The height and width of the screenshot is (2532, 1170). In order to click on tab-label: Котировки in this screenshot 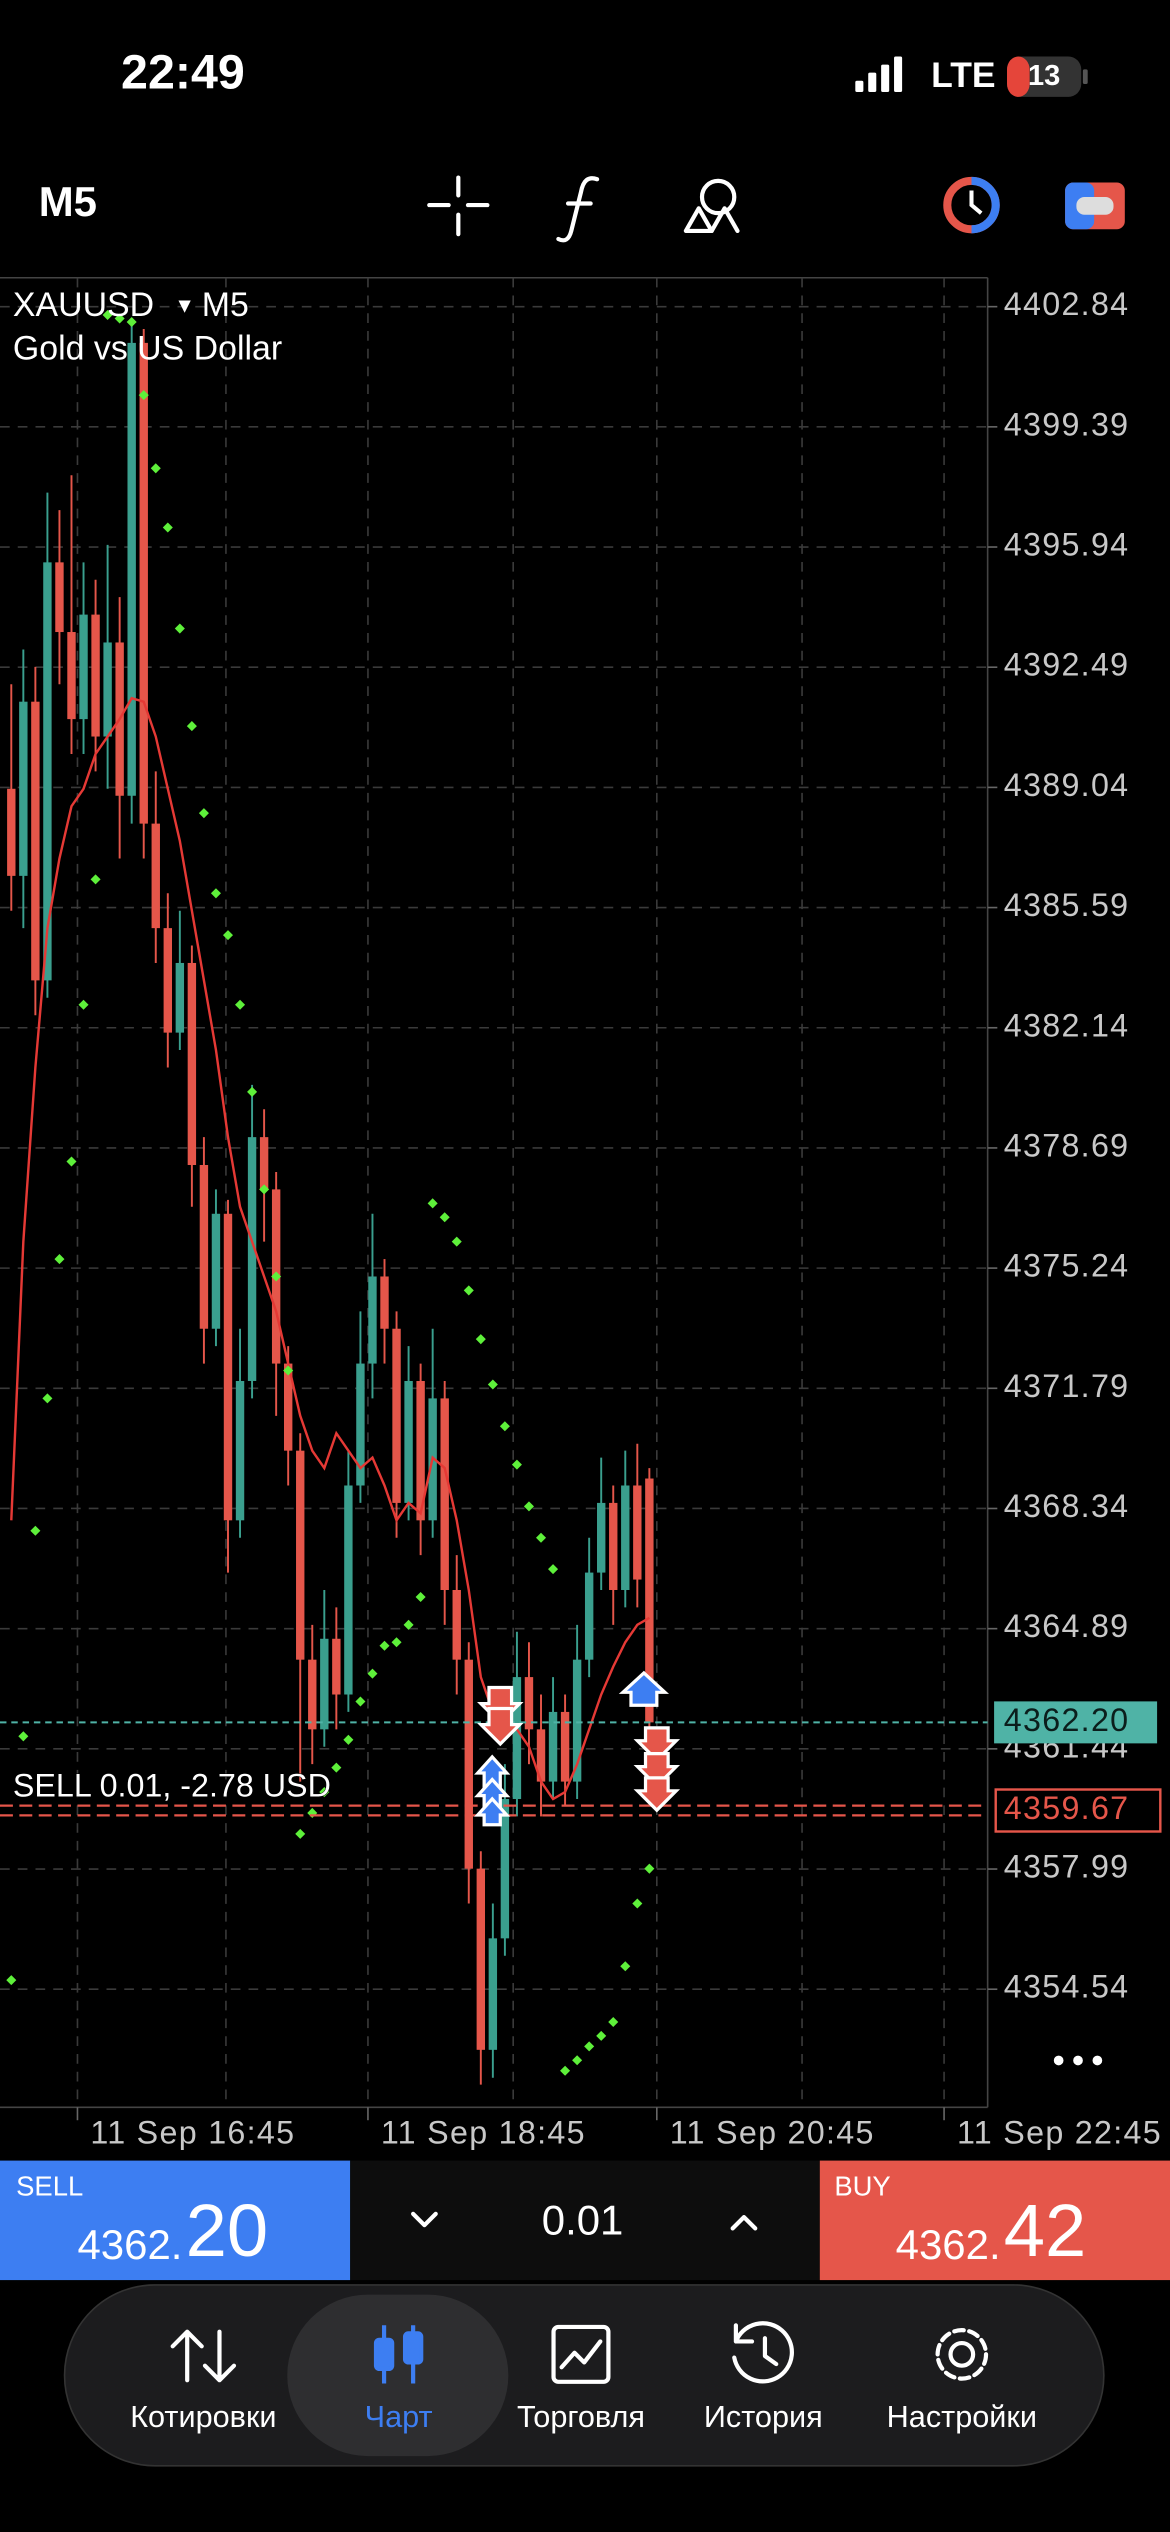, I will do `click(203, 2417)`.